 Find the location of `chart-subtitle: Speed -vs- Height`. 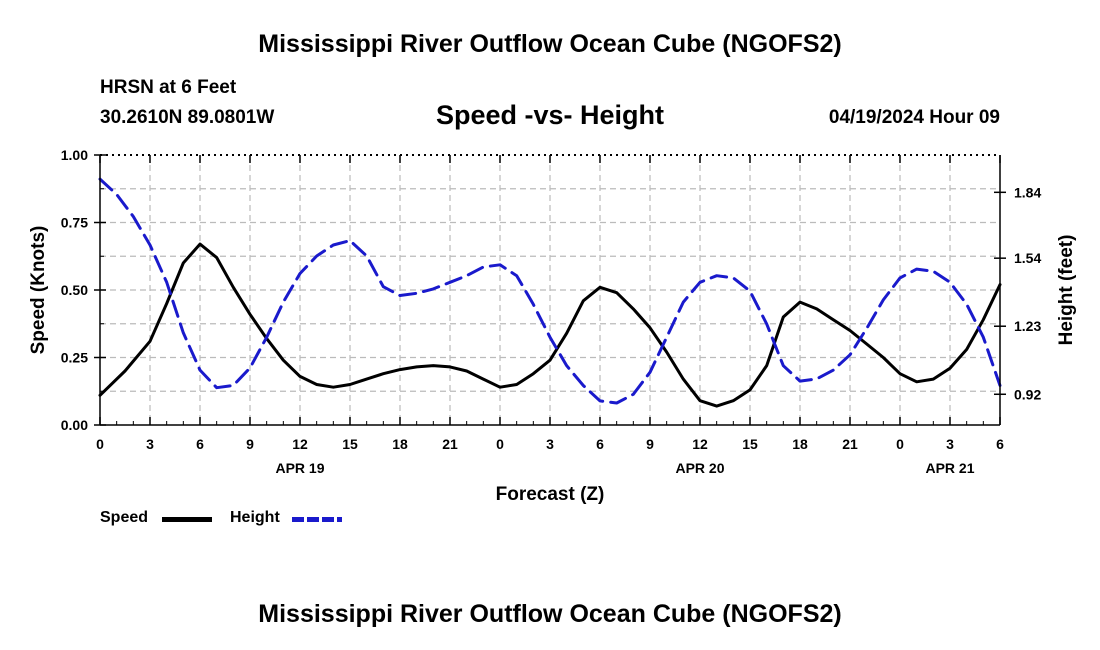

chart-subtitle: Speed -vs- Height is located at coordinates (550, 115).